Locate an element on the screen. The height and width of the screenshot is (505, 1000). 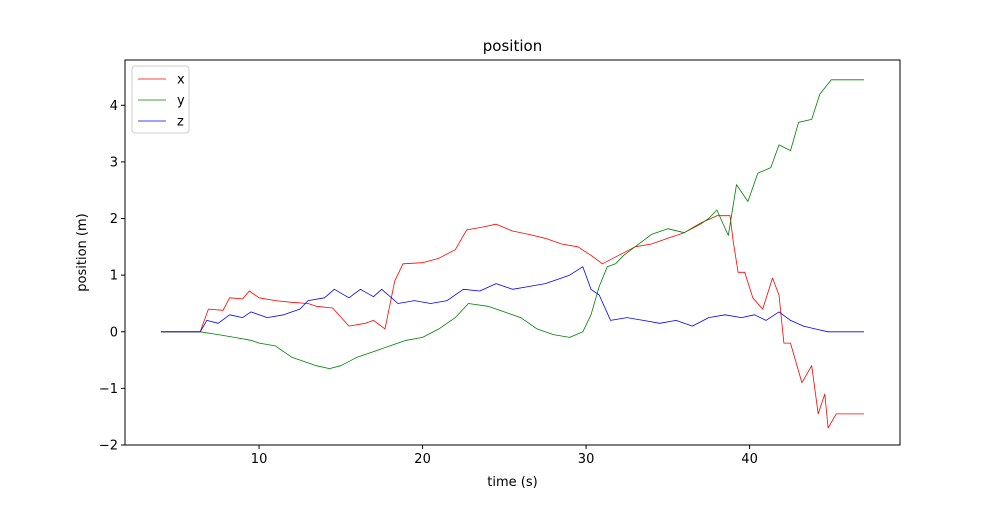
chart-title: position is located at coordinates (512, 46).